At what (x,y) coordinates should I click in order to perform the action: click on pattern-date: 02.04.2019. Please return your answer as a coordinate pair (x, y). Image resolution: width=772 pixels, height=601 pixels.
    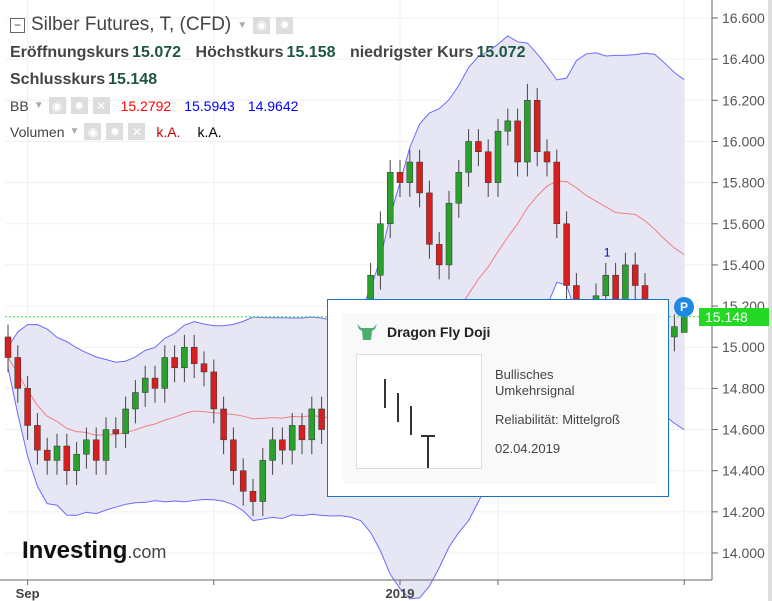
    Looking at the image, I should click on (528, 448).